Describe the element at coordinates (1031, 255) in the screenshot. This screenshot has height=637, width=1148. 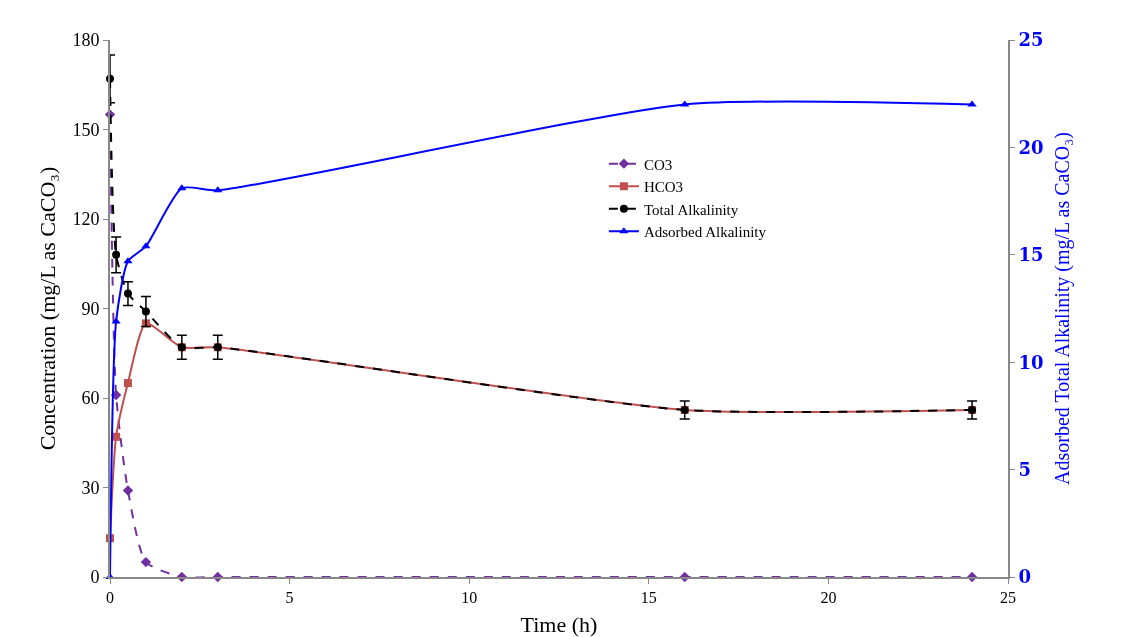
I see `y2-tick-label: 15` at that location.